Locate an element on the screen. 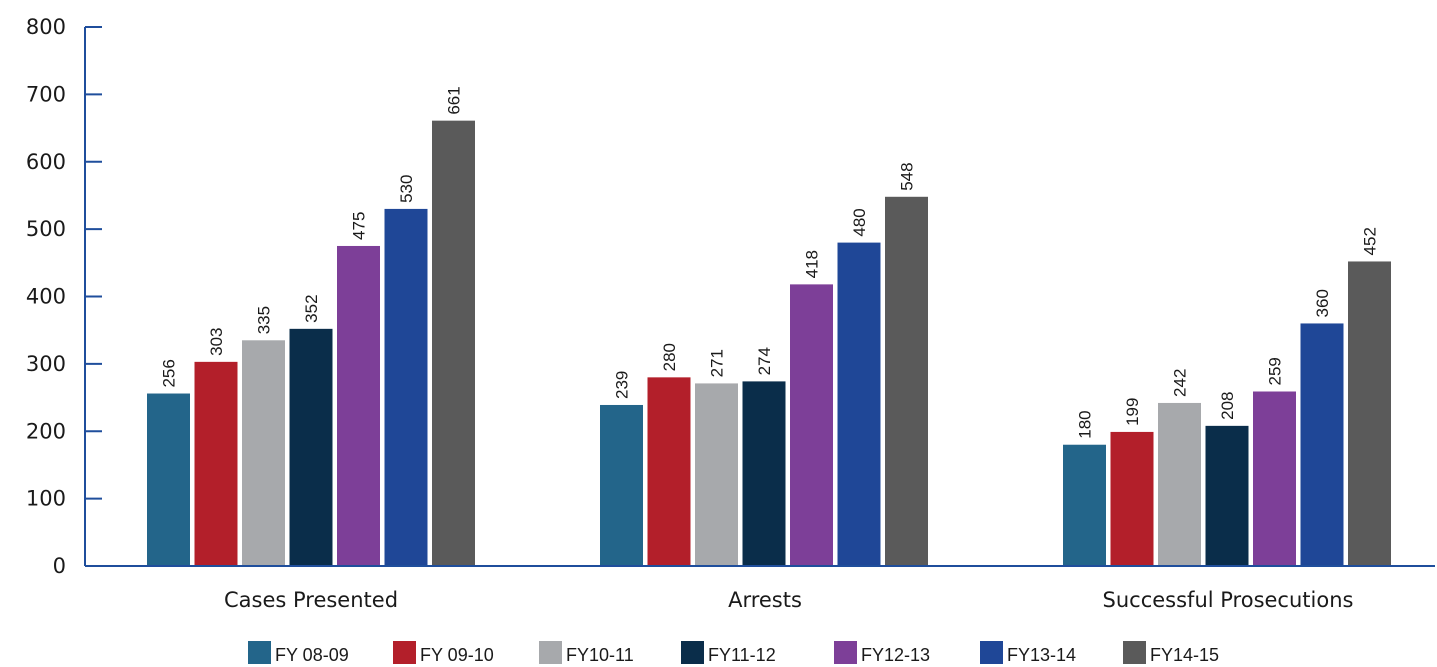 This screenshot has height=667, width=1437. data-label: 271 is located at coordinates (717, 363).